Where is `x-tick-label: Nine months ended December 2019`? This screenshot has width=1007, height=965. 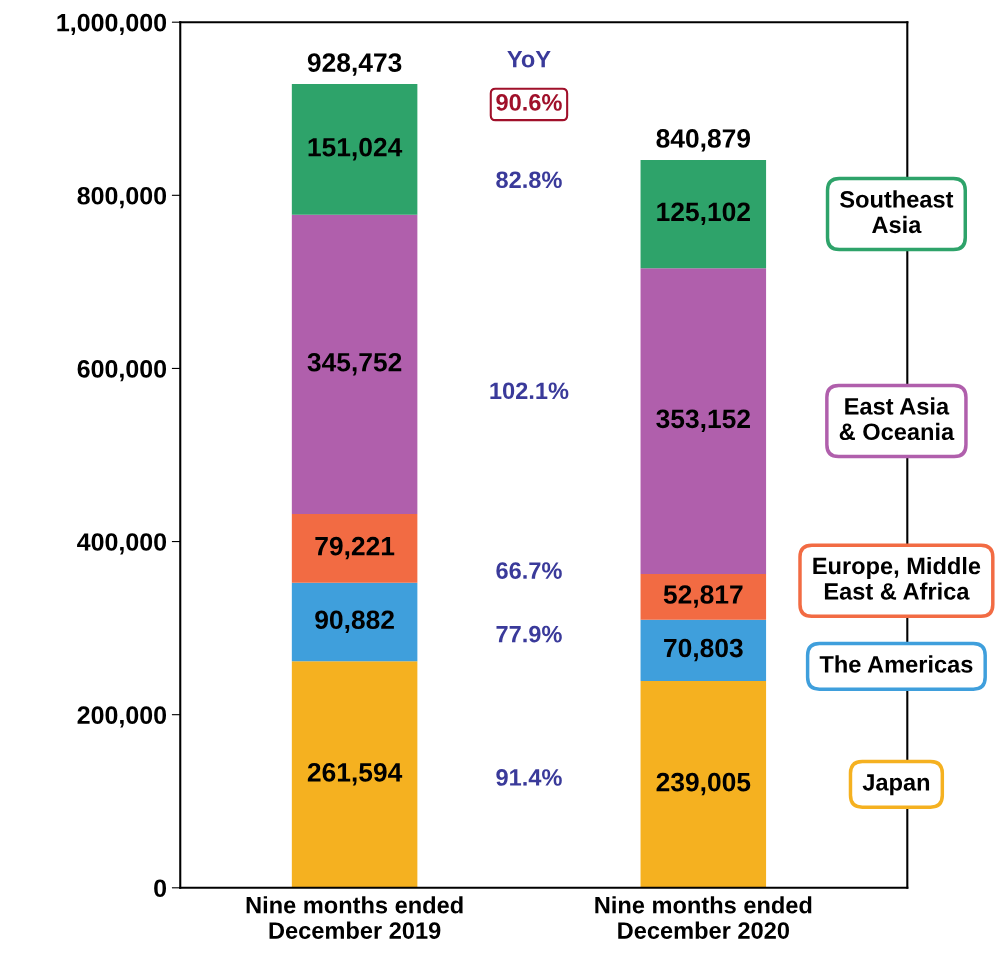
x-tick-label: Nine months ended December 2019 is located at coordinates (354, 917).